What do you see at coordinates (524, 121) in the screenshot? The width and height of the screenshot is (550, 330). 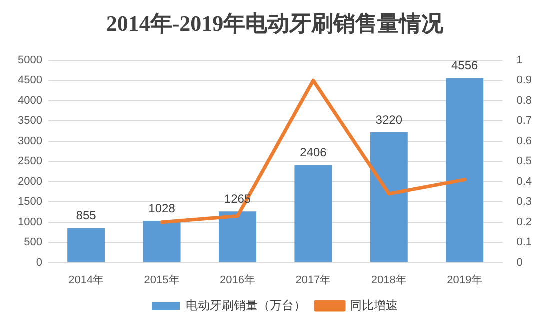 I see `y2-tick-label: 0.7` at bounding box center [524, 121].